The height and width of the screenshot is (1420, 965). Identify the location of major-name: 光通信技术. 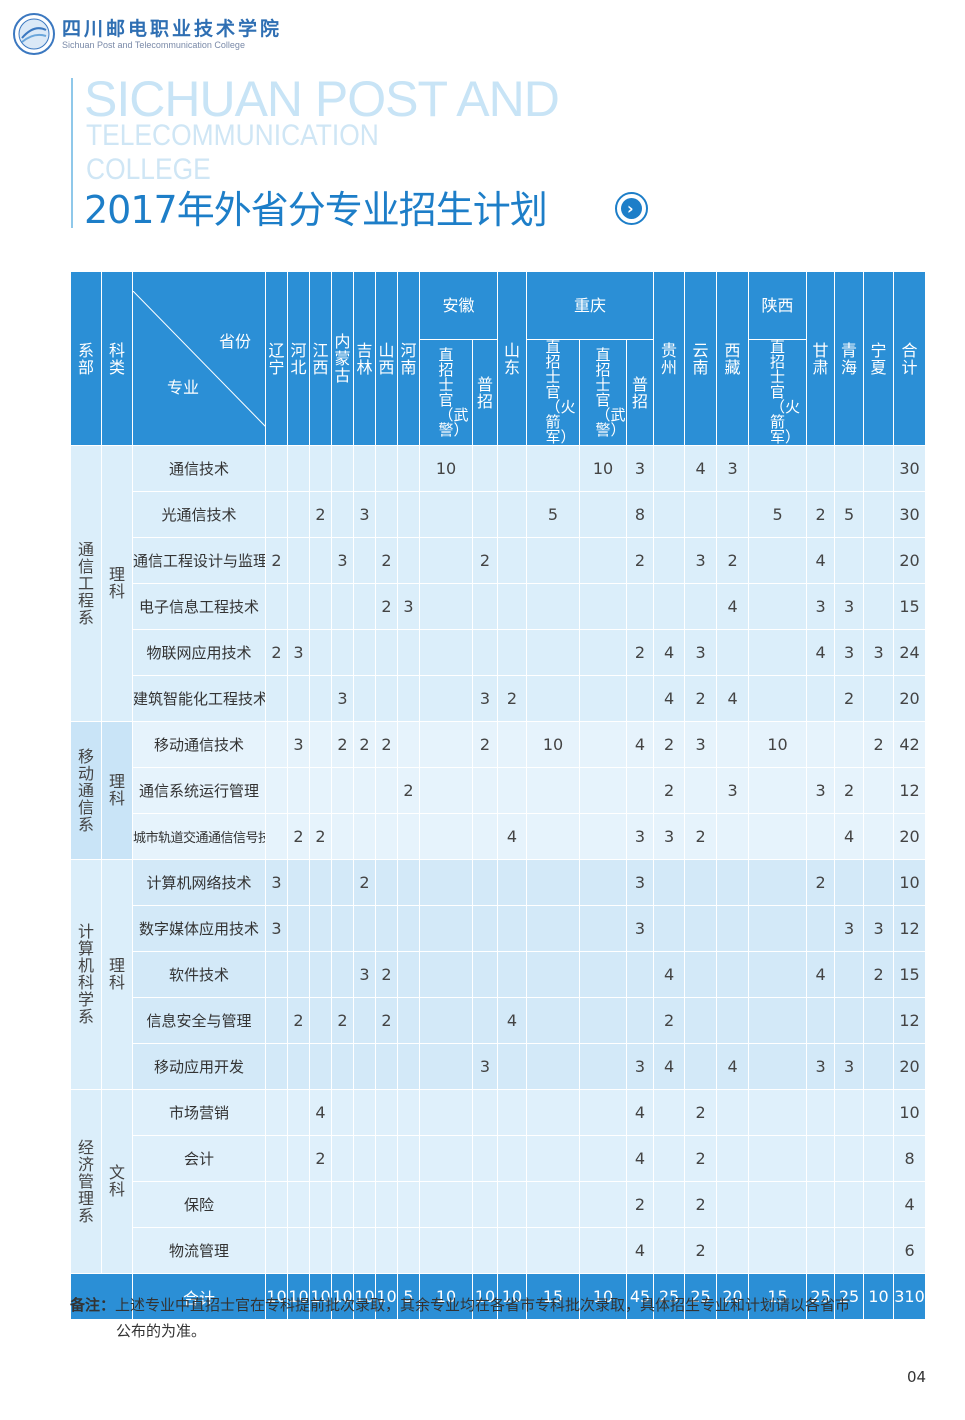
(199, 514).